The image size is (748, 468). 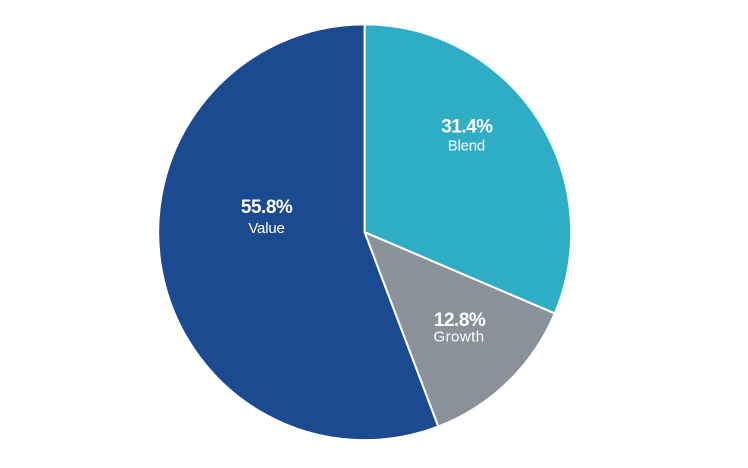 What do you see at coordinates (458, 336) in the screenshot?
I see `svg-text: Growth` at bounding box center [458, 336].